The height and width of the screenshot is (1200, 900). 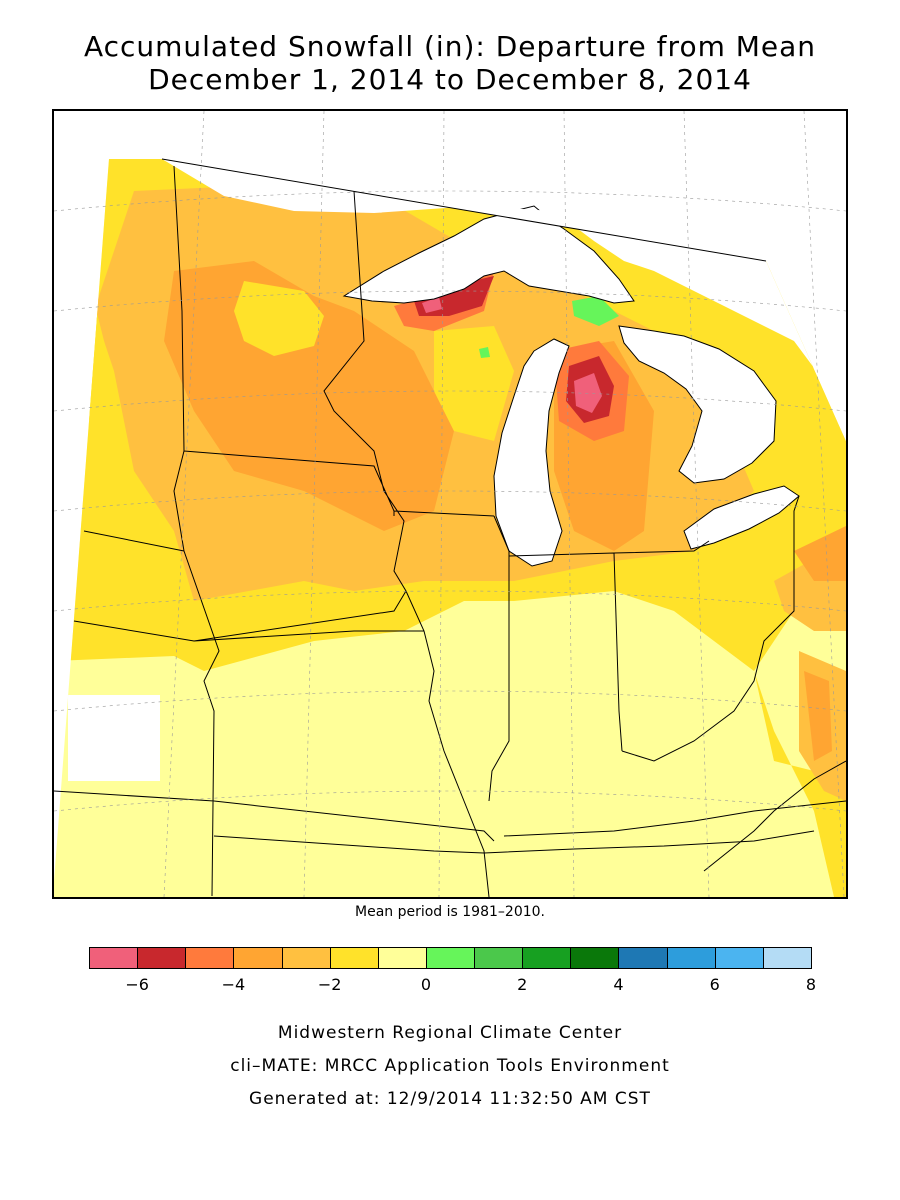 I want to click on lake-superior, so click(x=488, y=254).